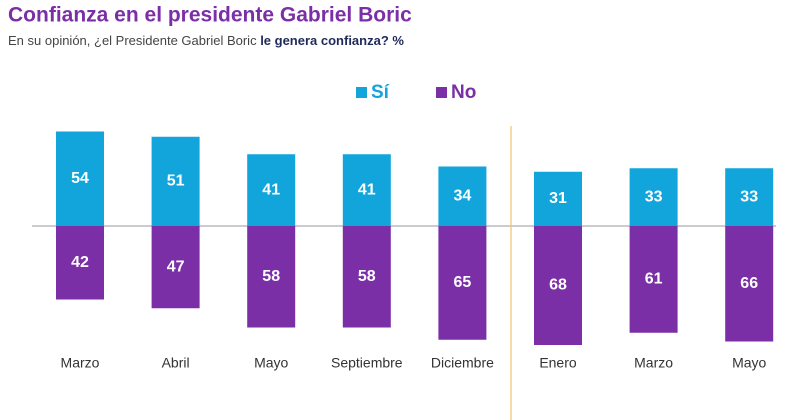 This screenshot has width=800, height=420. I want to click on value-label: 42, so click(80, 262).